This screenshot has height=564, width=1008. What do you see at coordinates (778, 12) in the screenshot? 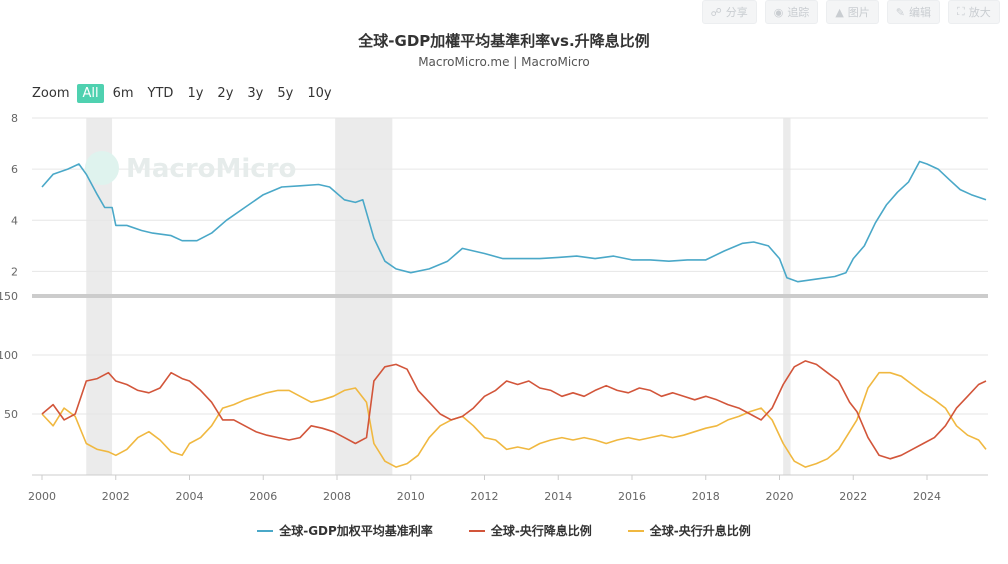
I see `track-icon: ◉` at bounding box center [778, 12].